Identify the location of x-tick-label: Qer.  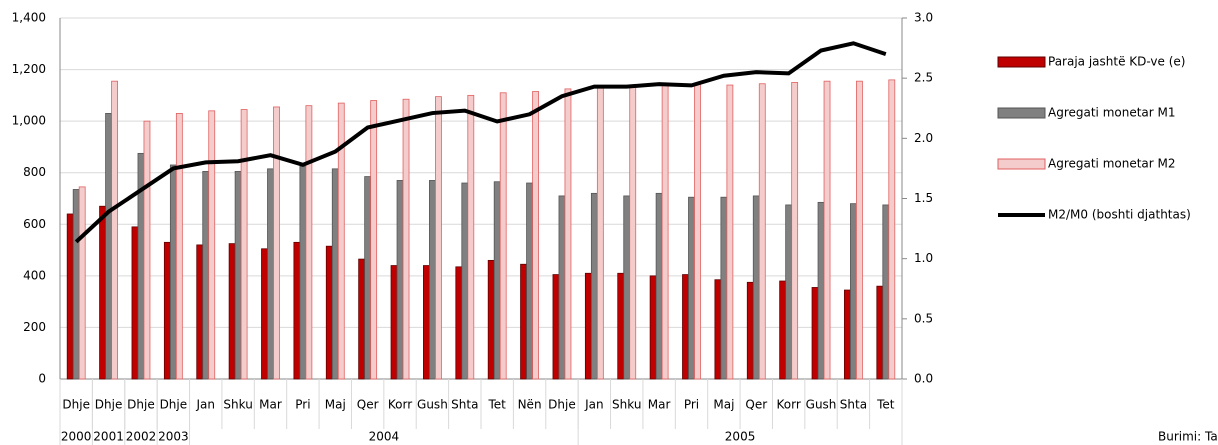
(368, 405).